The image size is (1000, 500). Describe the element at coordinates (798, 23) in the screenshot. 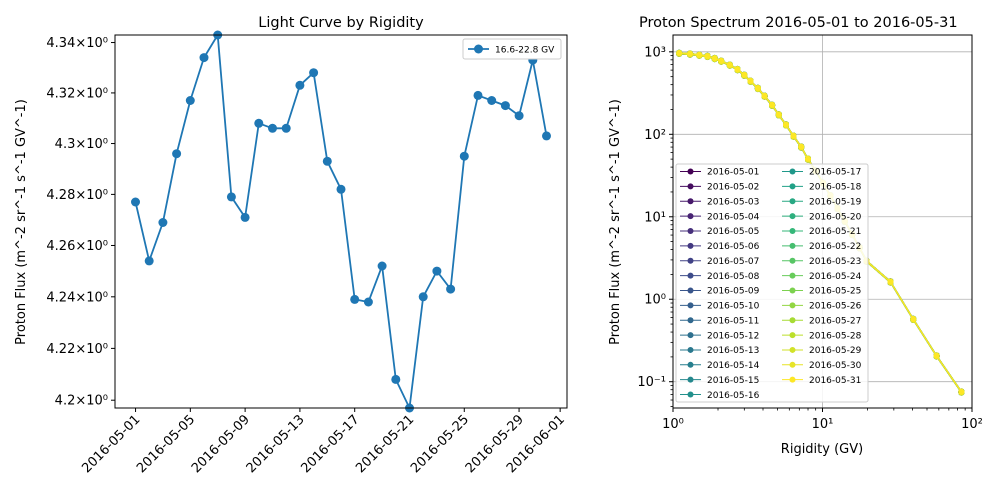

I see `spectrum-title: Proton Spectrum 2016-05-01 to 2016-05-31` at that location.